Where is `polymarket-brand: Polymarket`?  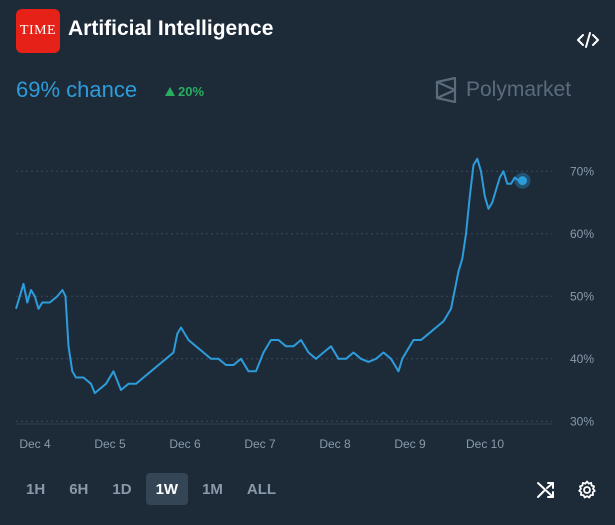 polymarket-brand: Polymarket is located at coordinates (502, 90).